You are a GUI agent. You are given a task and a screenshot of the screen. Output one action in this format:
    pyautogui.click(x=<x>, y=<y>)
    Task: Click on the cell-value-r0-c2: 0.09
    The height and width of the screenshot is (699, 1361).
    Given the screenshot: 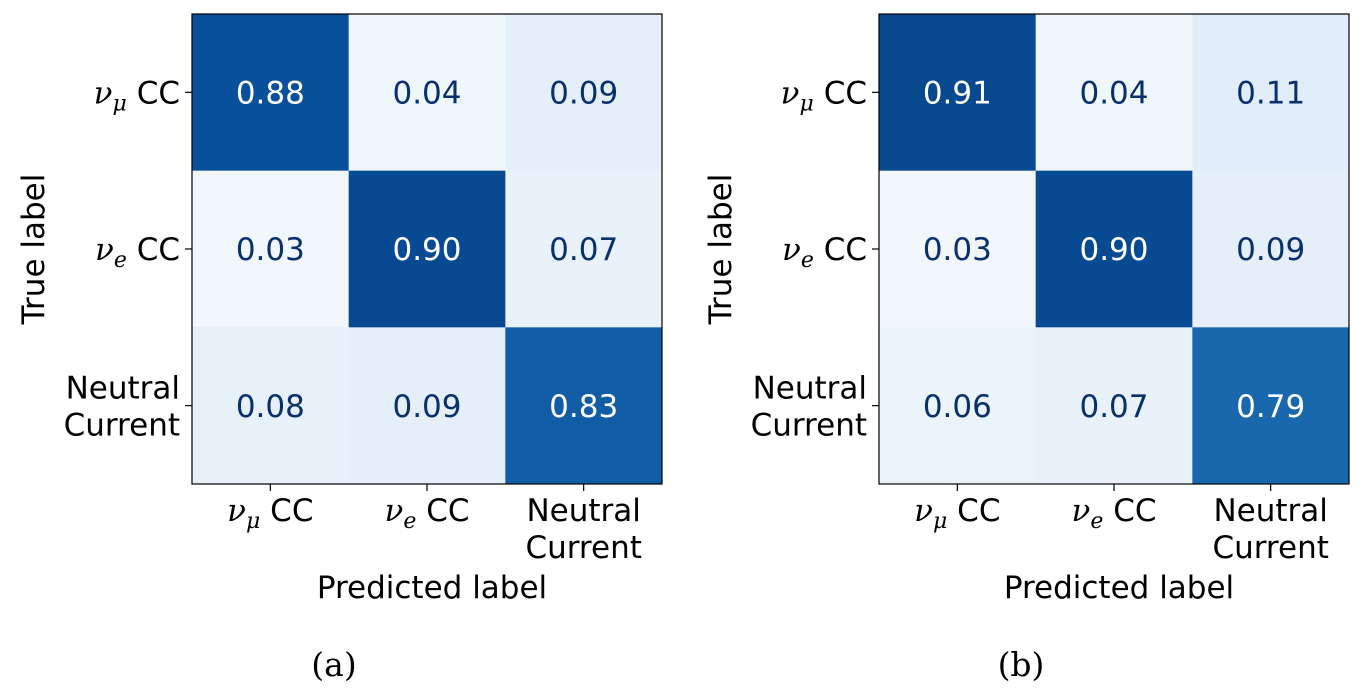 What is the action you would take?
    pyautogui.click(x=583, y=93)
    